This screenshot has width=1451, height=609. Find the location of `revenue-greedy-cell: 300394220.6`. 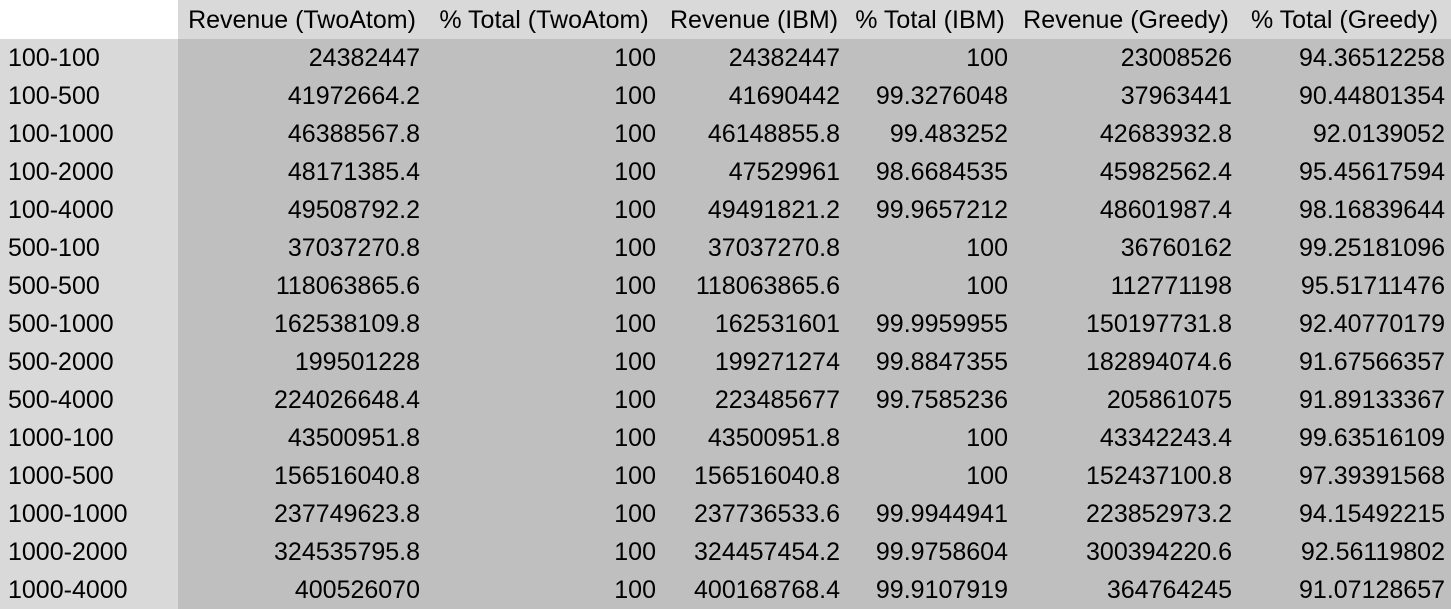

revenue-greedy-cell: 300394220.6 is located at coordinates (1126, 552).